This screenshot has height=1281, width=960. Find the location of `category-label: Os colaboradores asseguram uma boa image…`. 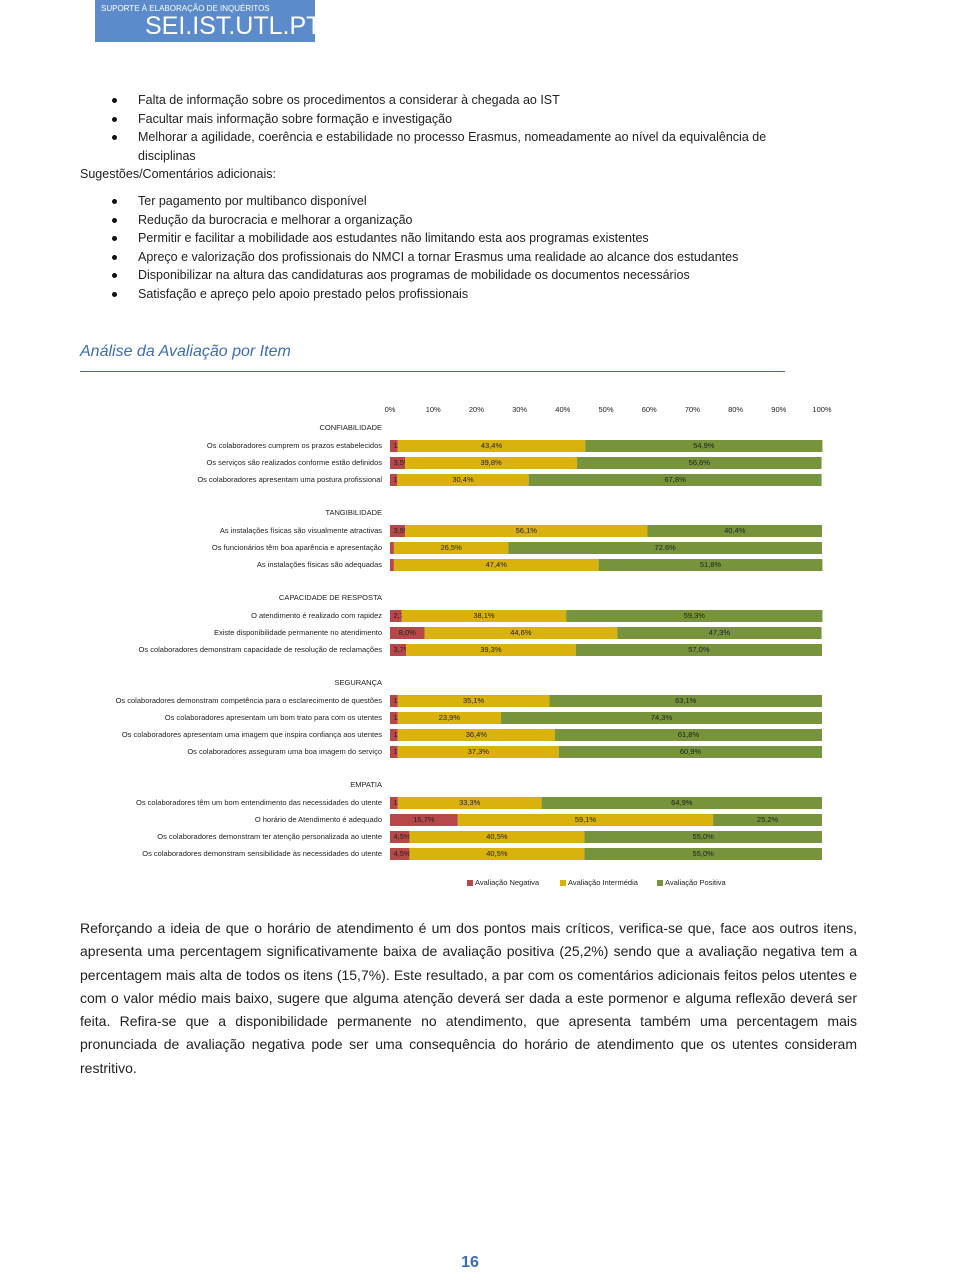

category-label: Os colaboradores asseguram uma boa image… is located at coordinates (284, 751).